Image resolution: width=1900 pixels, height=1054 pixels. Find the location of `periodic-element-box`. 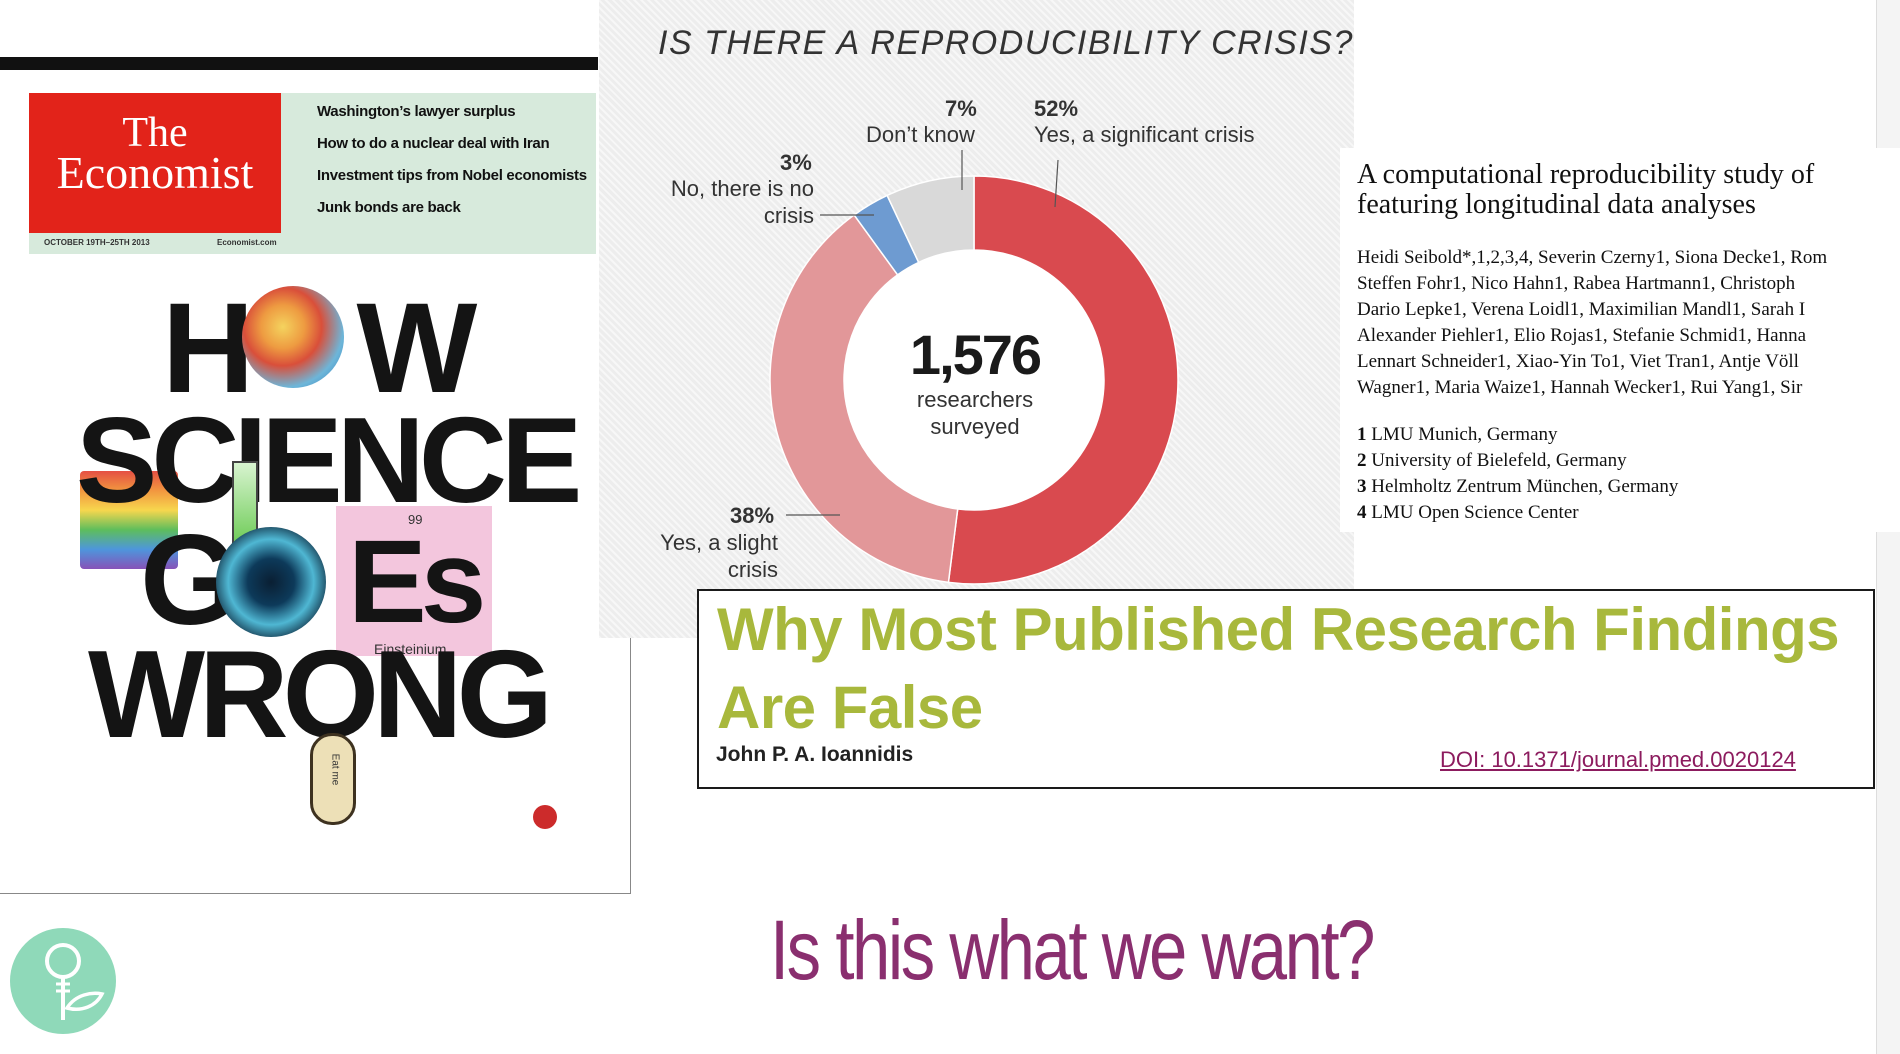

periodic-element-box is located at coordinates (414, 581).